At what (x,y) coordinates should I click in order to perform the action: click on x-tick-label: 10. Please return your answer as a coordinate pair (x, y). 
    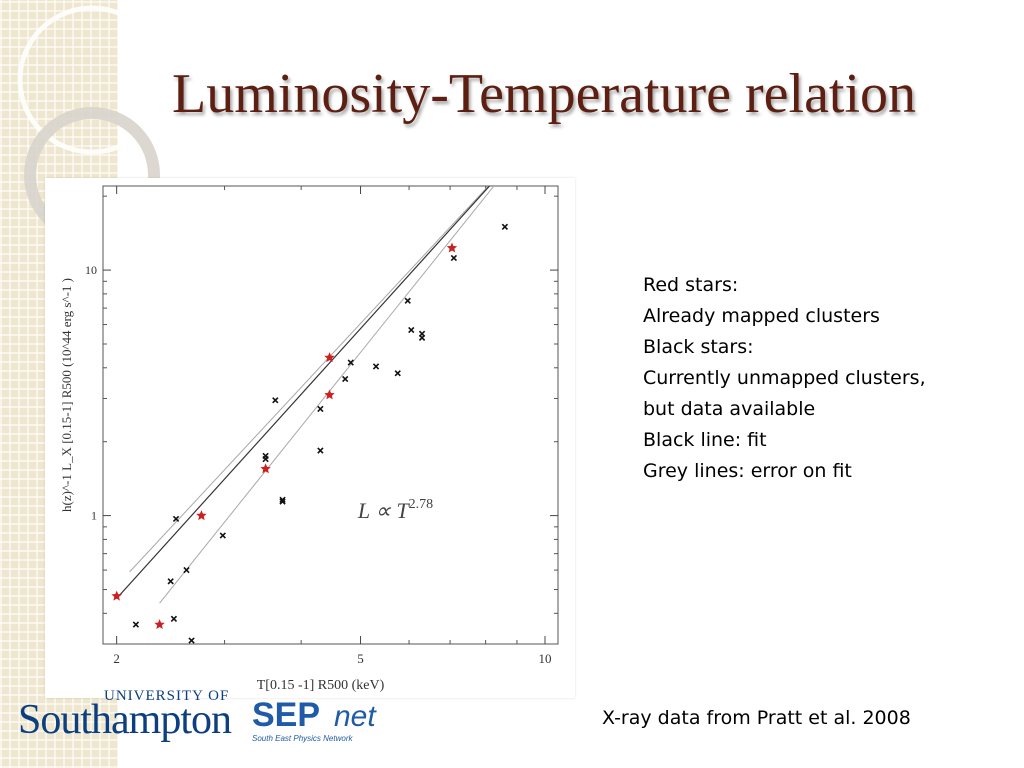
    Looking at the image, I should click on (545, 658).